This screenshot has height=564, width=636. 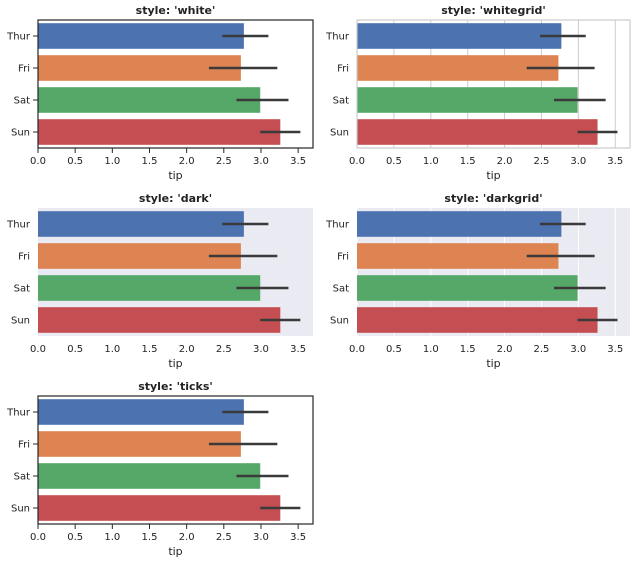 I want to click on chart-title: style: 'ticks', so click(x=175, y=386).